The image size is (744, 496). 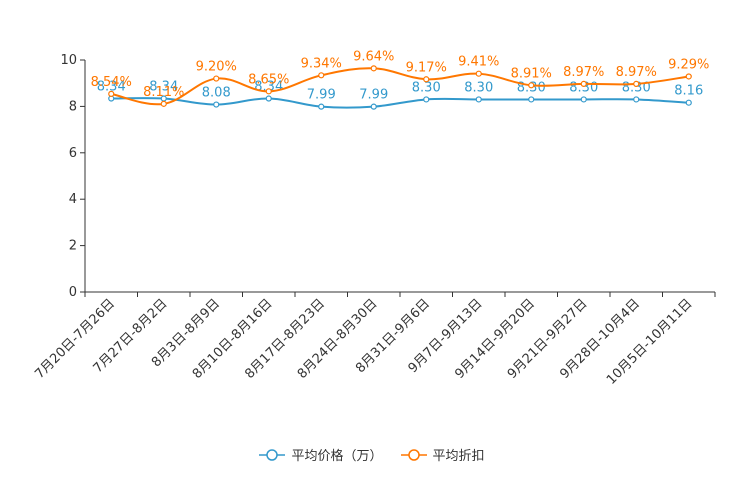 I want to click on discount-data-label: 8.11%, so click(x=163, y=92).